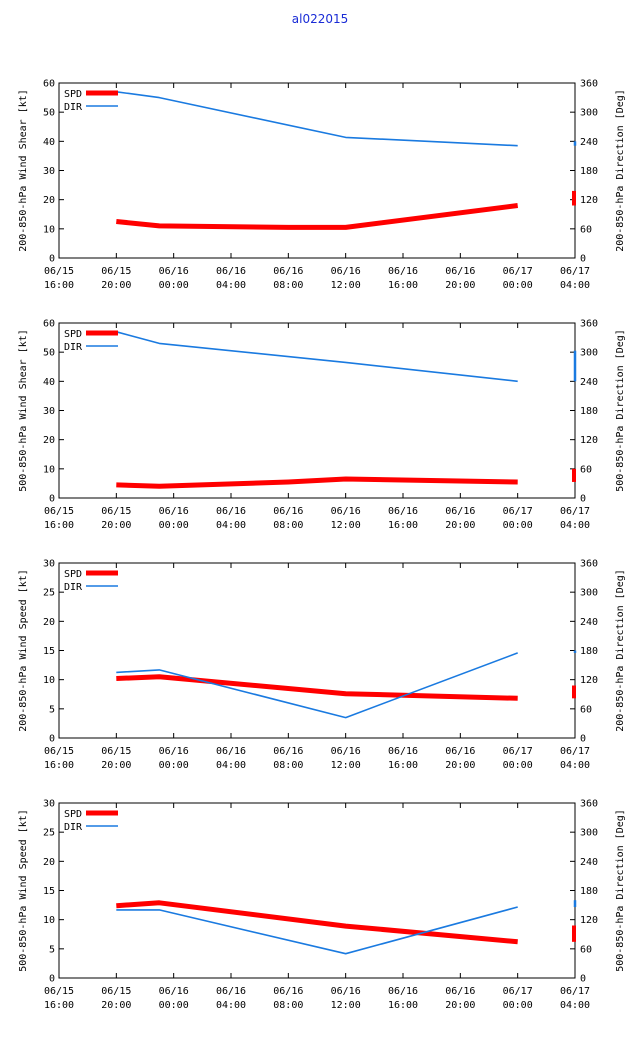  What do you see at coordinates (49, 593) in the screenshot?
I see `y-tick-label: 25` at bounding box center [49, 593].